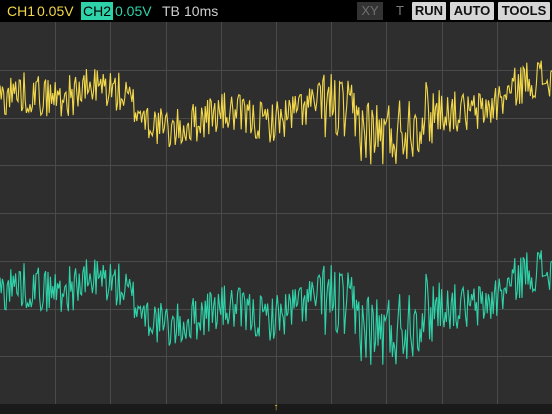 This screenshot has height=414, width=552. I want to click on run-button: RUN, so click(429, 11).